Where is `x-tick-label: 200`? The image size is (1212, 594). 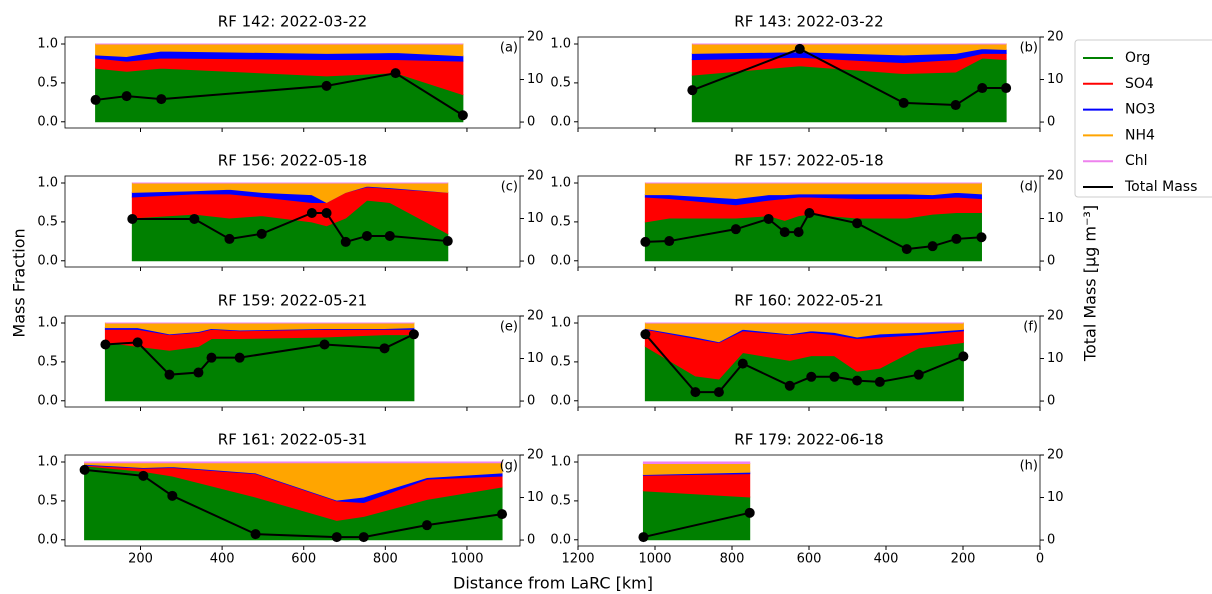
x-tick-label: 200 is located at coordinates (963, 559).